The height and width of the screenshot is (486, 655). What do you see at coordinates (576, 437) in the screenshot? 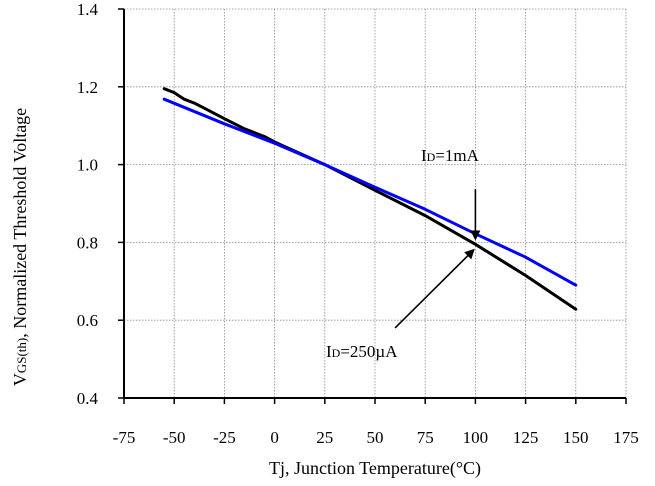
I see `x-tick-label: 150` at bounding box center [576, 437].